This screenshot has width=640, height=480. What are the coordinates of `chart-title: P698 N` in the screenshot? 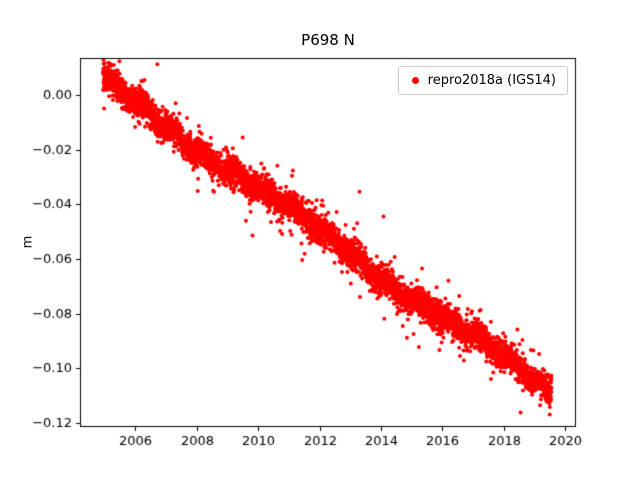 It's located at (328, 40).